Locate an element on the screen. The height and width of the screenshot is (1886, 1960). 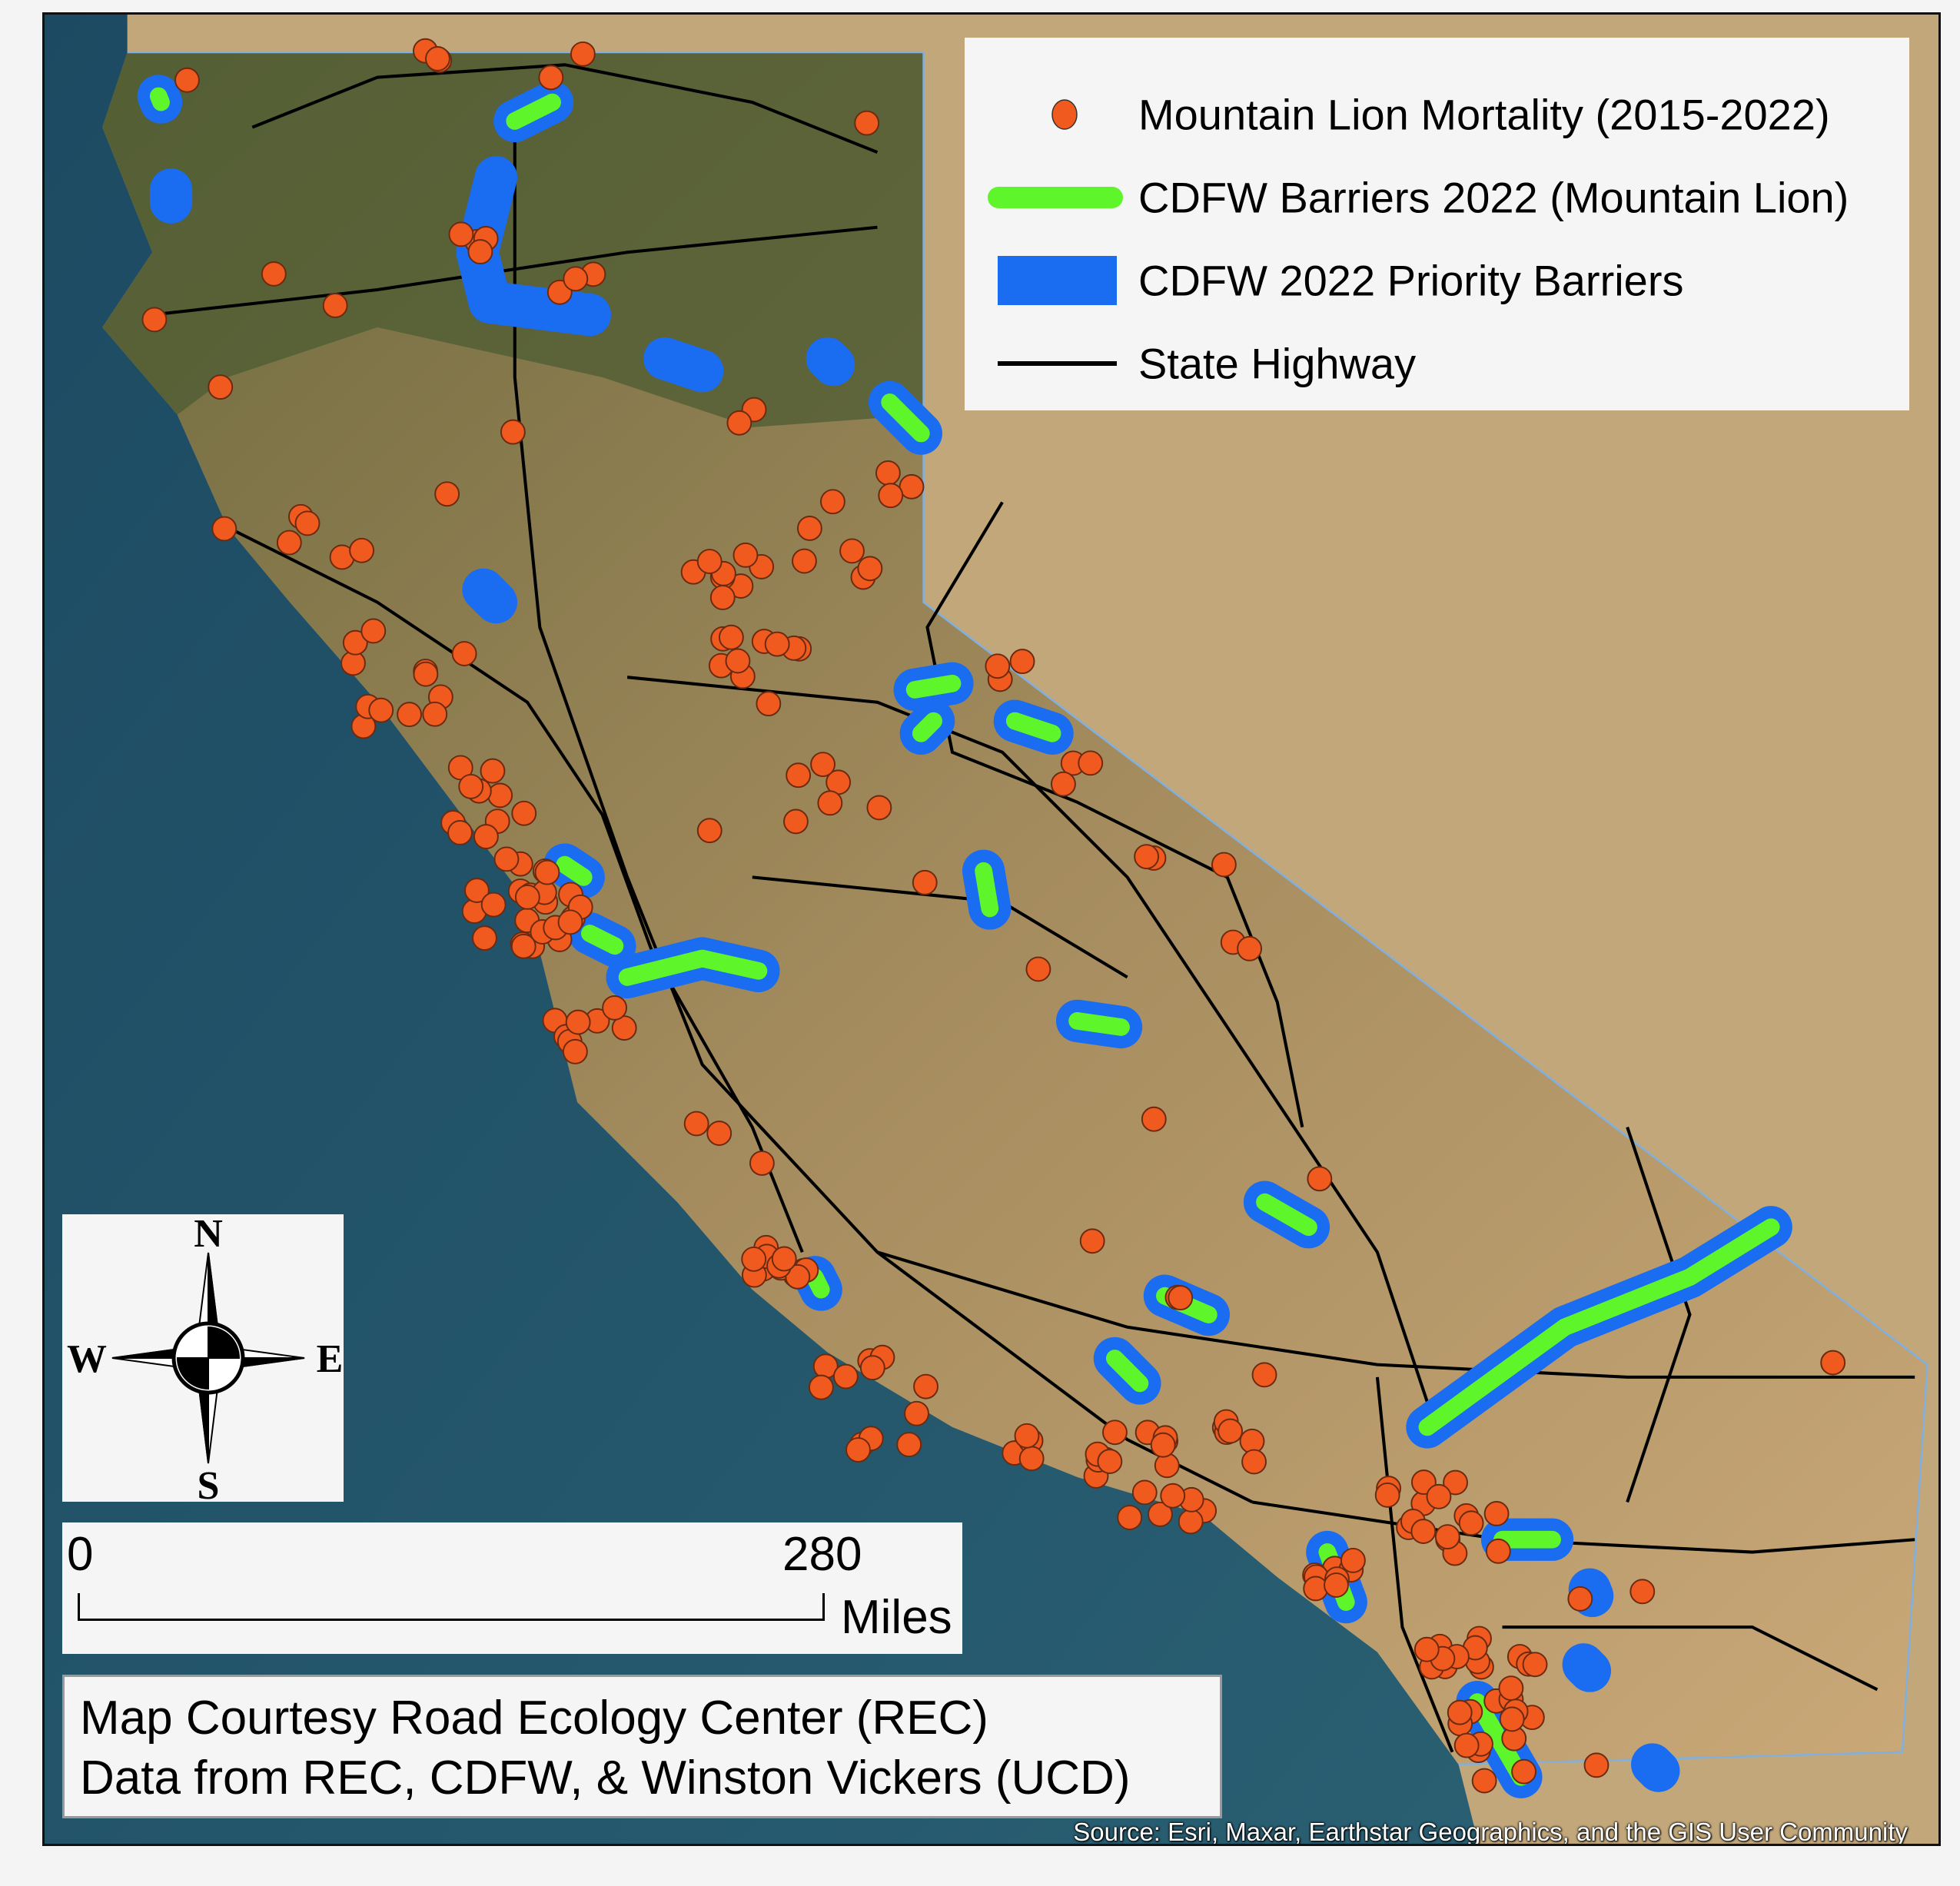
compass-w: W is located at coordinates (87, 1359).